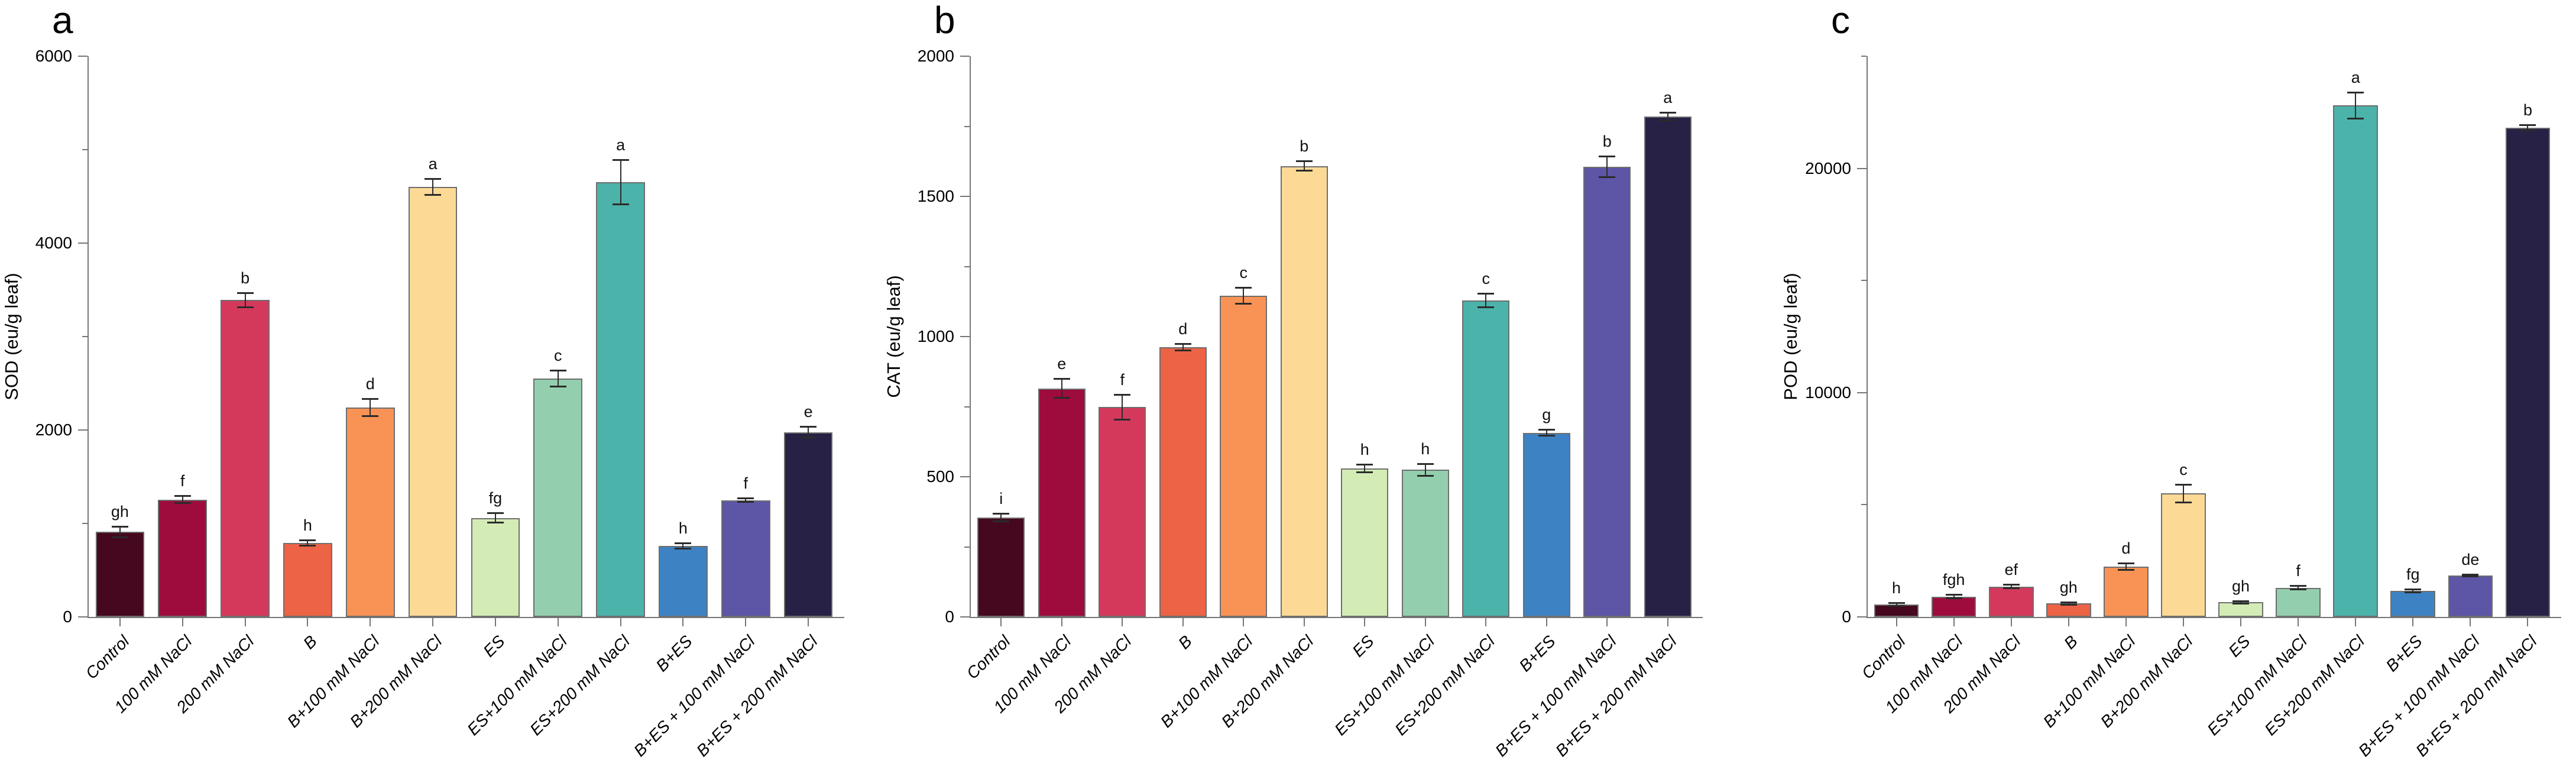 The height and width of the screenshot is (763, 2576). Describe the element at coordinates (1183, 329) in the screenshot. I see `sig-letter: d` at that location.